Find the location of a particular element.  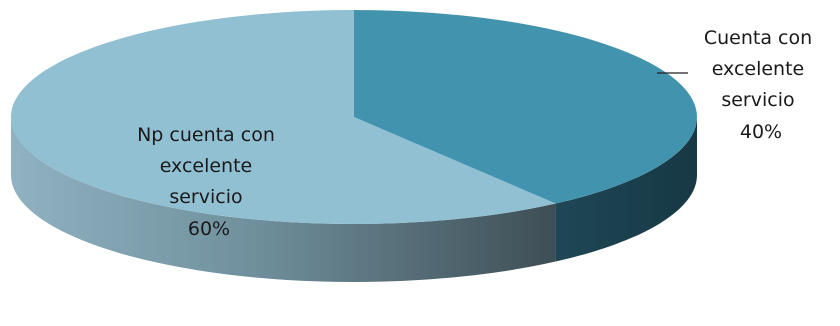

label-no-excellent-service: Np cuenta con excelente servicio 60% is located at coordinates (209, 182).